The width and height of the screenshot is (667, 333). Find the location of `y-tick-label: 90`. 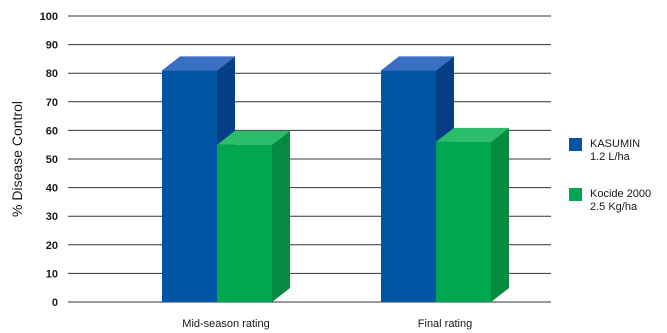

y-tick-label: 90 is located at coordinates (52, 46).